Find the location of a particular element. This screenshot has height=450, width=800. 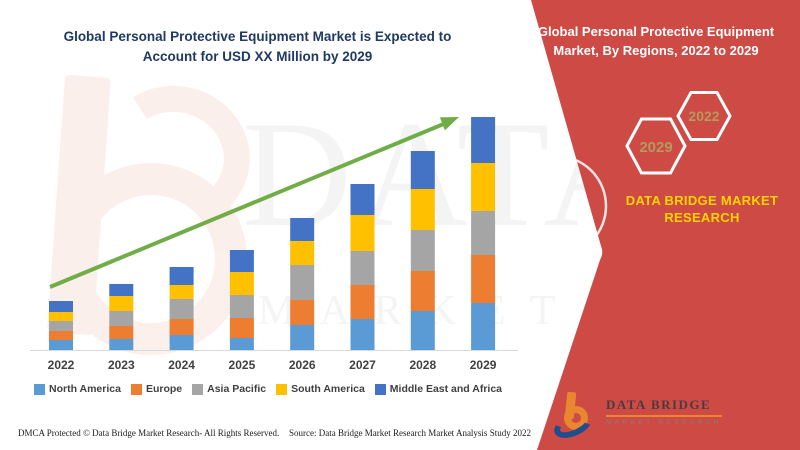

banner-brand-line2: RESEARCH is located at coordinates (702, 217).